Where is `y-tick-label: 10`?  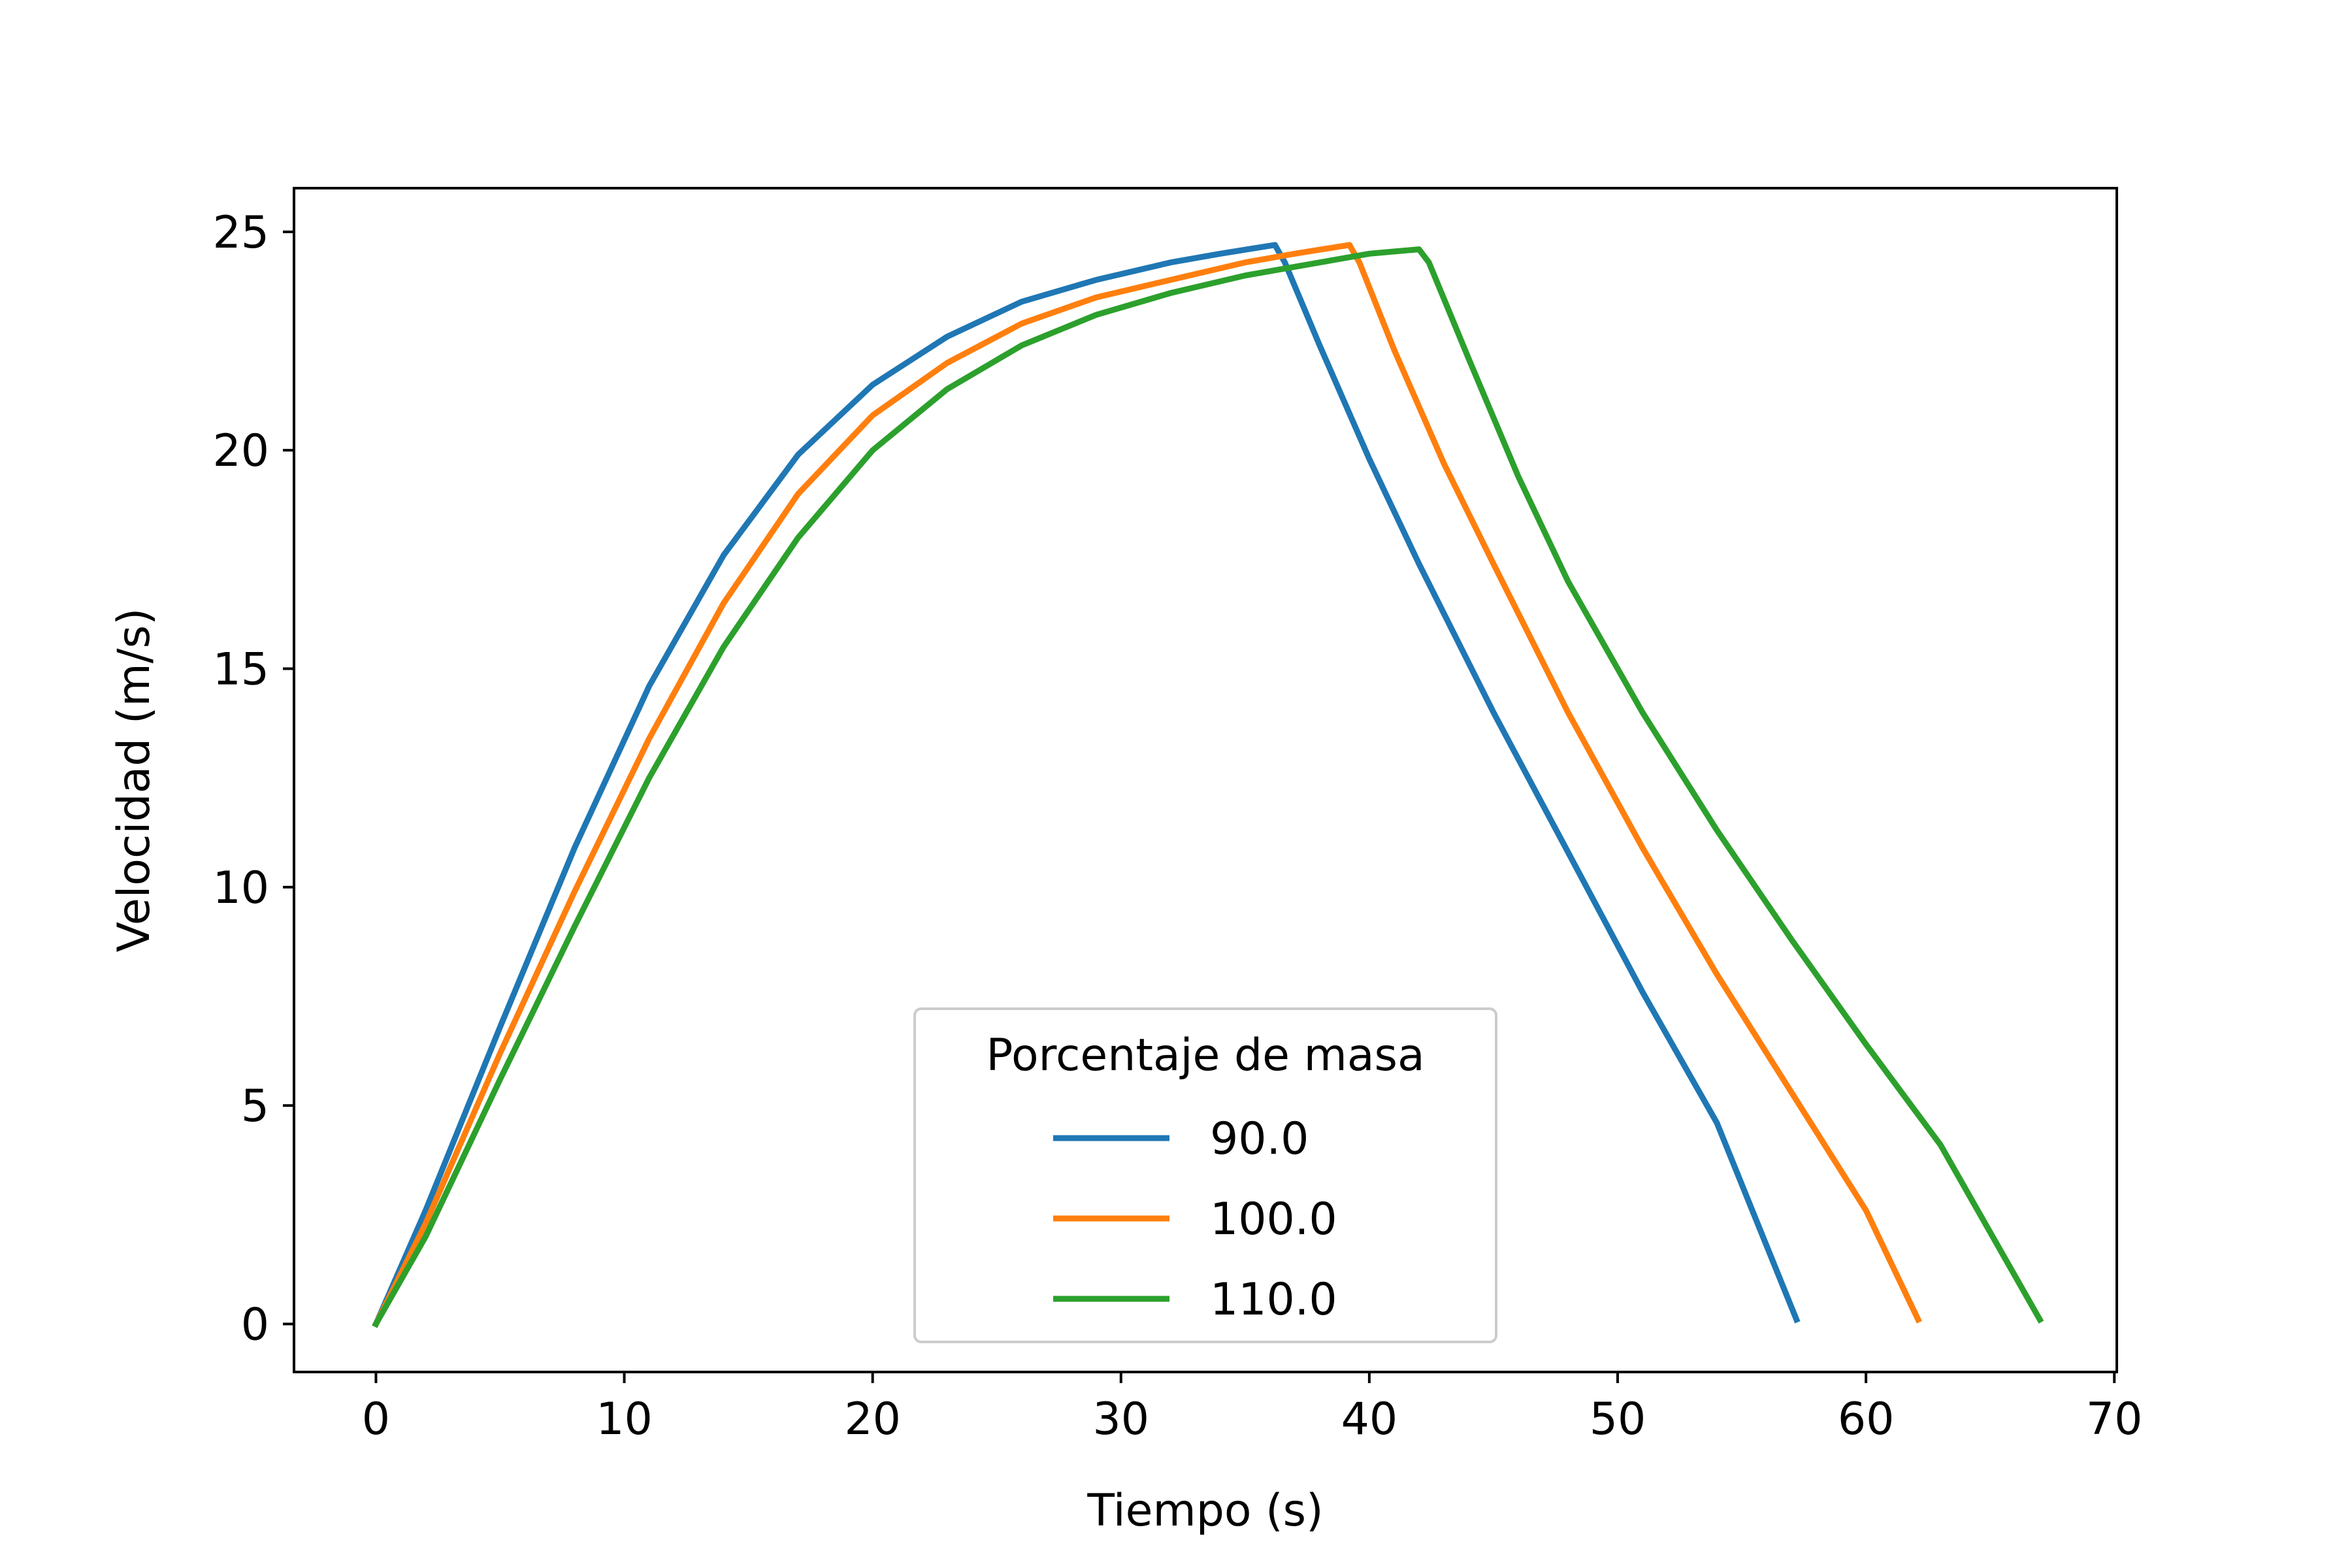 y-tick-label: 10 is located at coordinates (240, 888).